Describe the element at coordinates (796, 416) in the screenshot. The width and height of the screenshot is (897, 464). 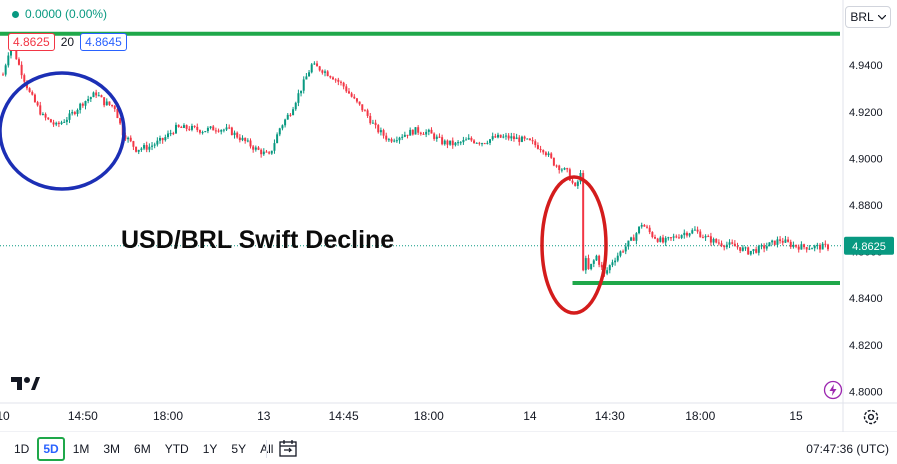
I see `x-tick-label: 15` at that location.